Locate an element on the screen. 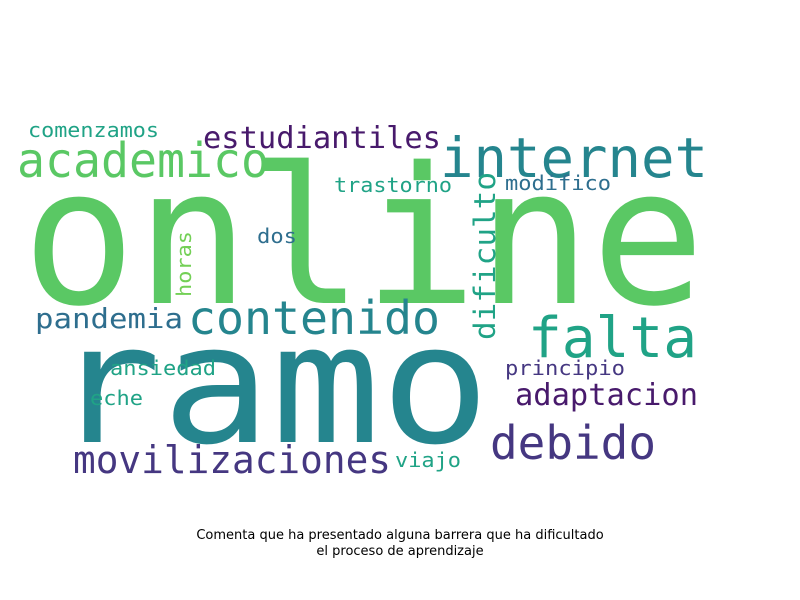 The width and height of the screenshot is (800, 600). word-ansiedad: ansiedad is located at coordinates (163, 368).